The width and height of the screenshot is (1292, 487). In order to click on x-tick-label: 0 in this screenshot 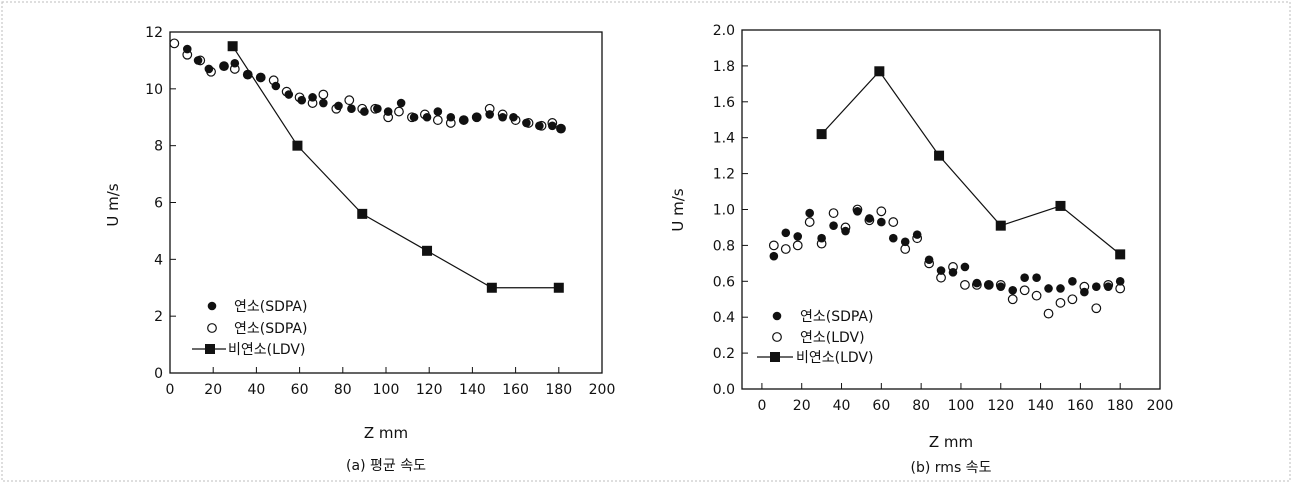, I will do `click(761, 406)`.